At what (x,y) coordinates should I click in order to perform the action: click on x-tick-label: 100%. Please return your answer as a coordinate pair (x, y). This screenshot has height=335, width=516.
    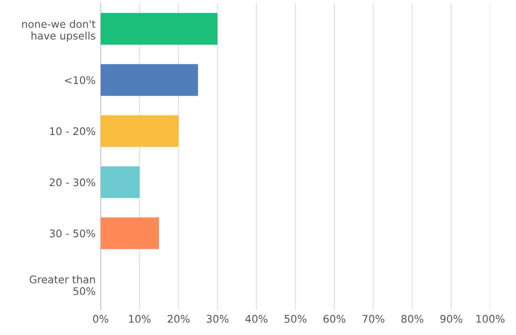
    Looking at the image, I should click on (490, 318).